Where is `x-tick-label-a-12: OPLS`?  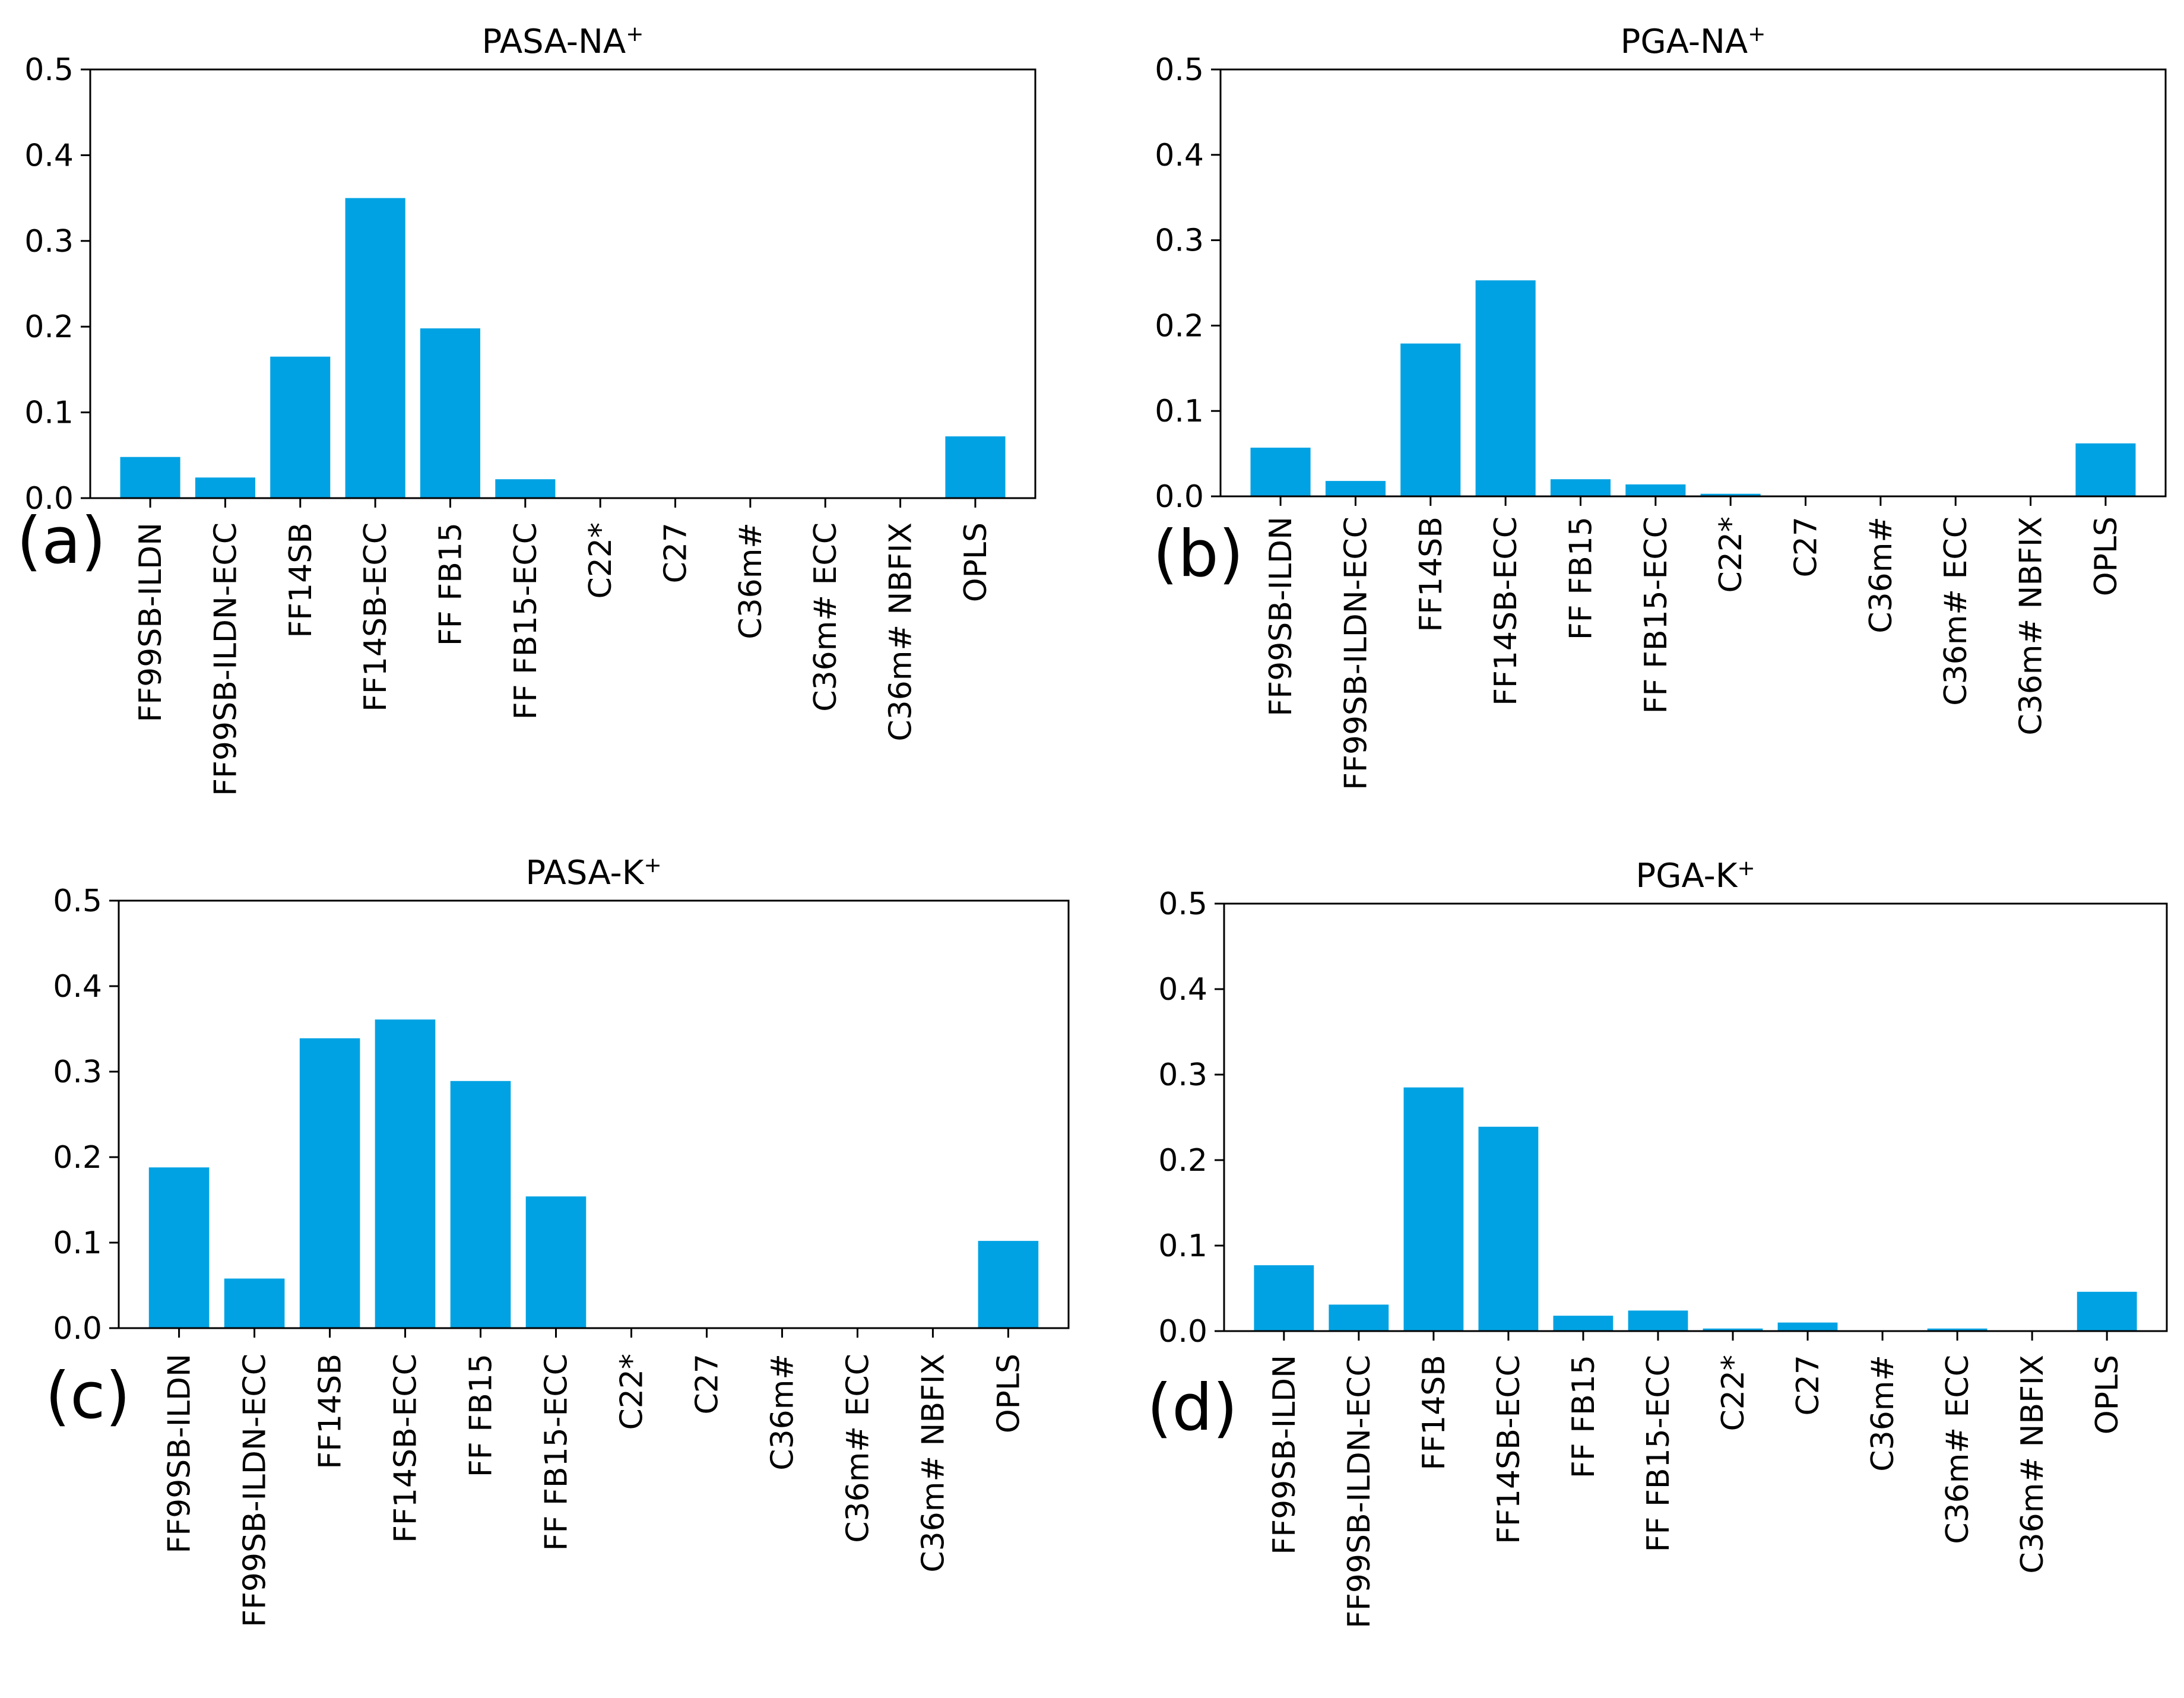 x-tick-label-a-12: OPLS is located at coordinates (976, 562).